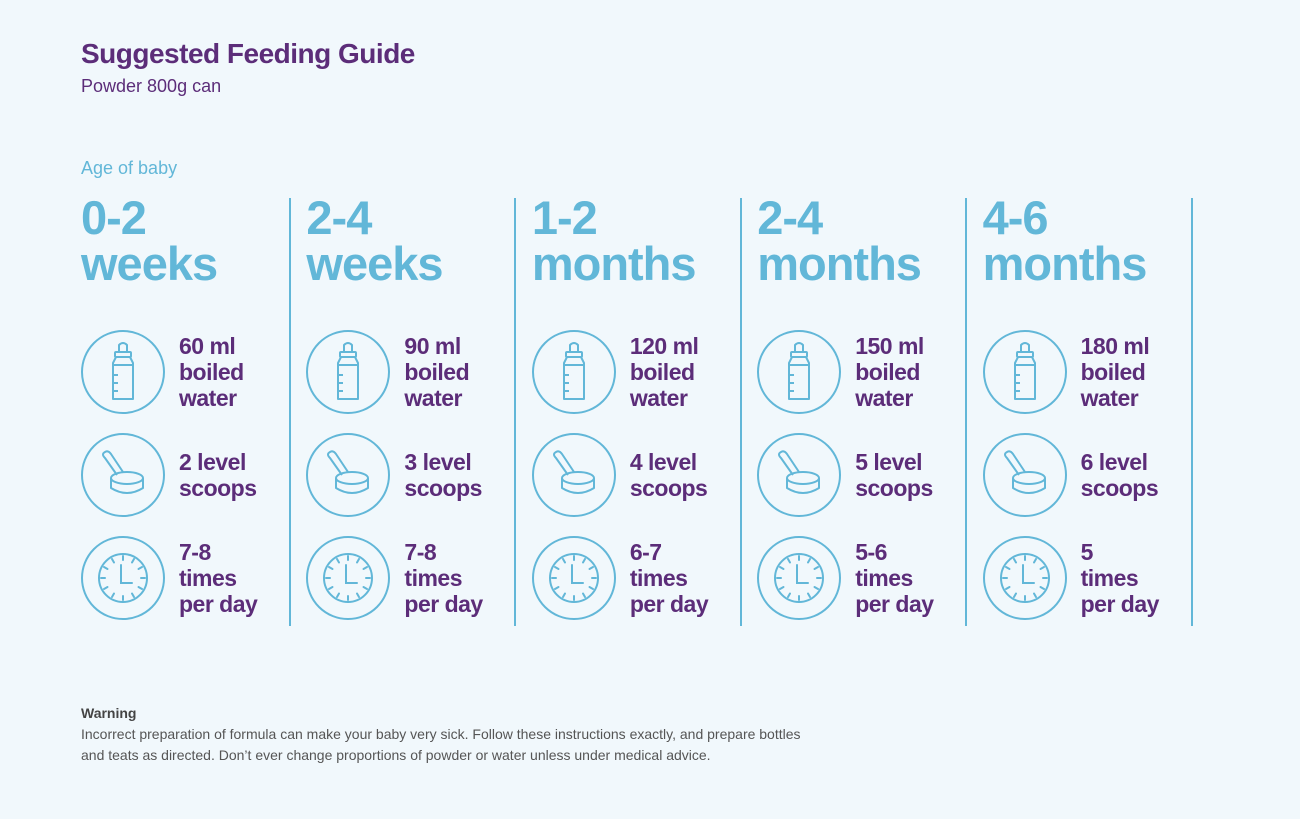  Describe the element at coordinates (615, 372) in the screenshot. I see `water-row: 120 ml boiled water` at that location.